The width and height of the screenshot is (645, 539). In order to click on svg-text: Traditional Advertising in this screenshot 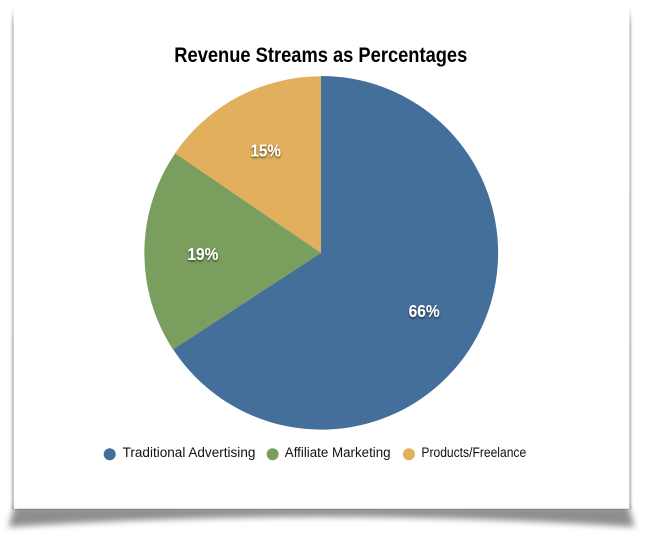, I will do `click(189, 452)`.